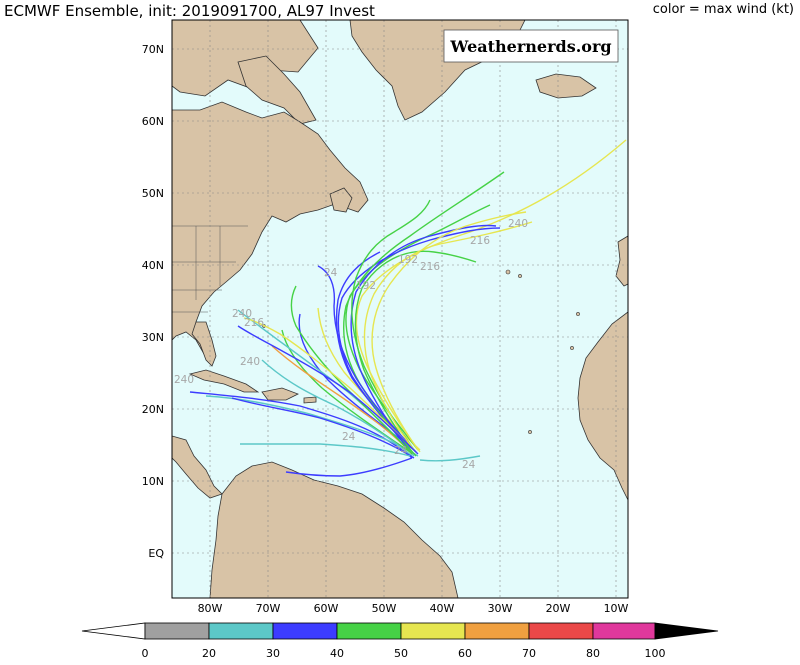 The width and height of the screenshot is (800, 665). What do you see at coordinates (572, 348) in the screenshot?
I see `canary-islands` at bounding box center [572, 348].